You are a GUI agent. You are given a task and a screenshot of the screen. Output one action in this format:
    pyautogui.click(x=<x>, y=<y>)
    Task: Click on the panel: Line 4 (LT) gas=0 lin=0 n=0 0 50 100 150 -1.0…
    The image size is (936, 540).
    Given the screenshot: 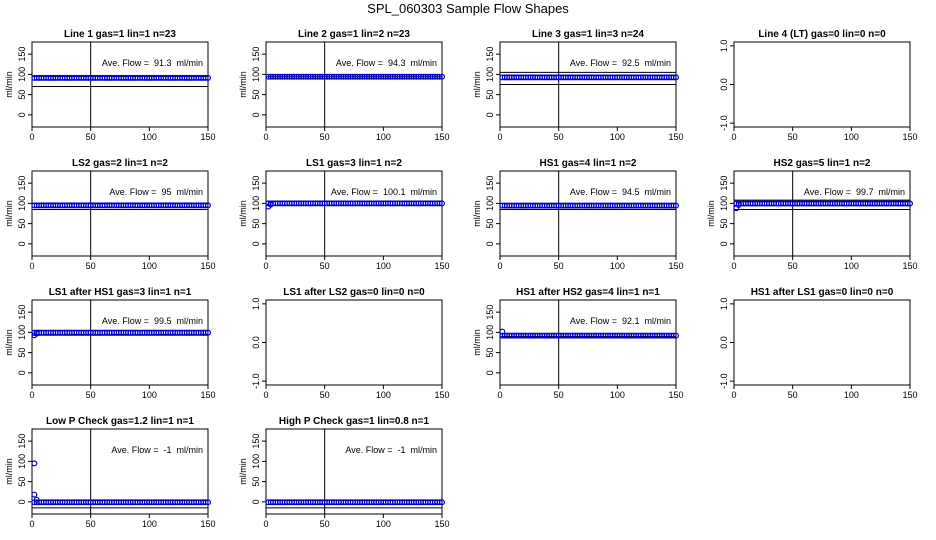 What is the action you would take?
    pyautogui.click(x=818, y=85)
    